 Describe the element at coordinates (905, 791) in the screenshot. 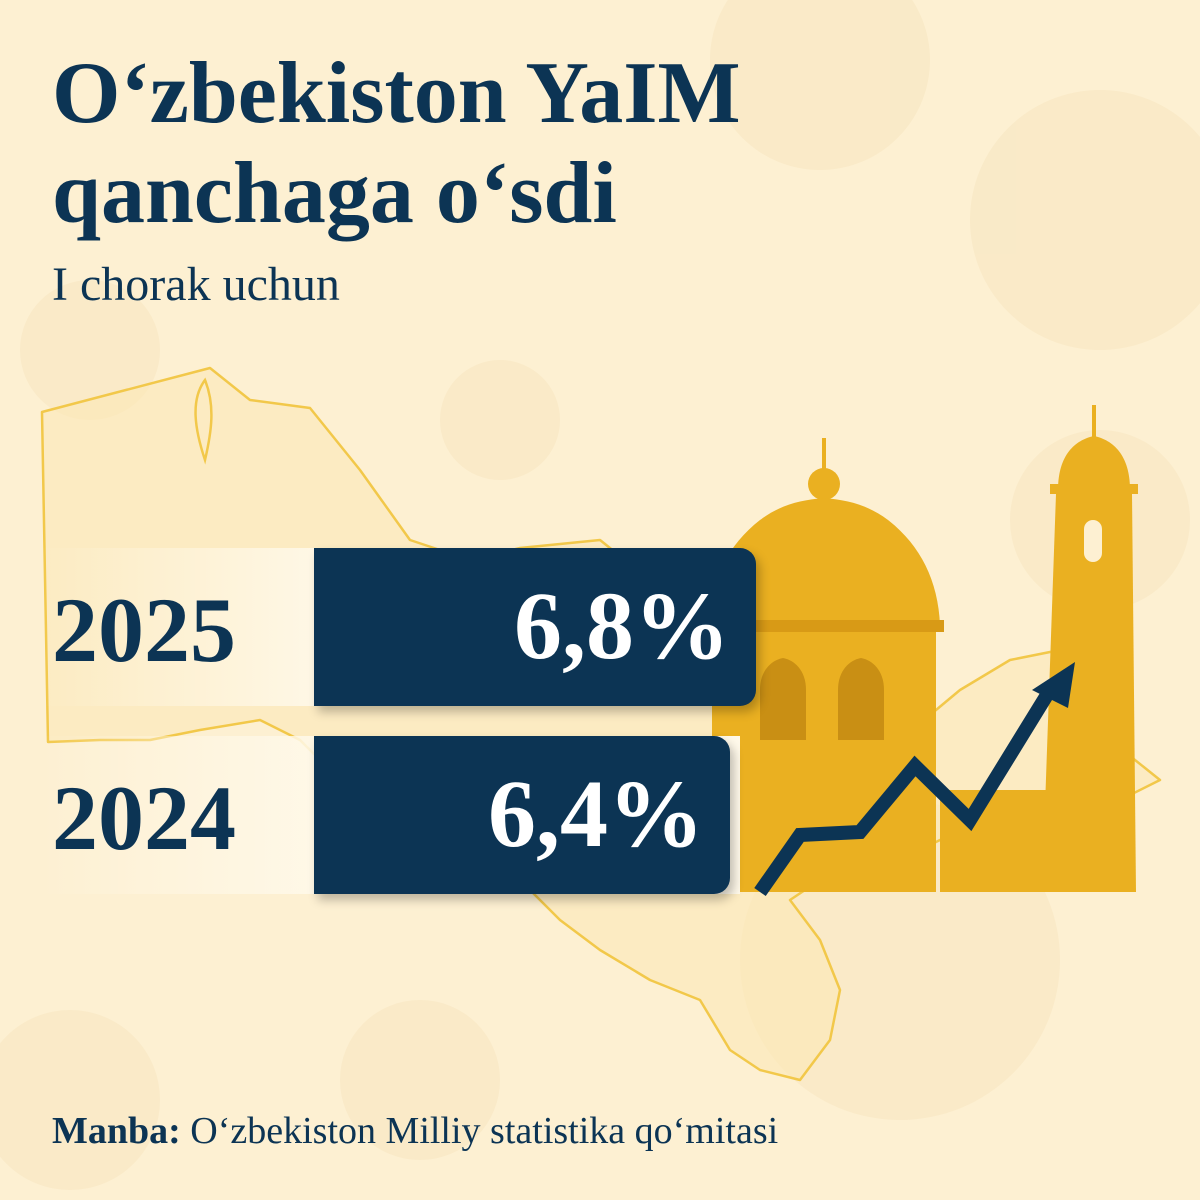

I see `growth-arrow-icon` at that location.